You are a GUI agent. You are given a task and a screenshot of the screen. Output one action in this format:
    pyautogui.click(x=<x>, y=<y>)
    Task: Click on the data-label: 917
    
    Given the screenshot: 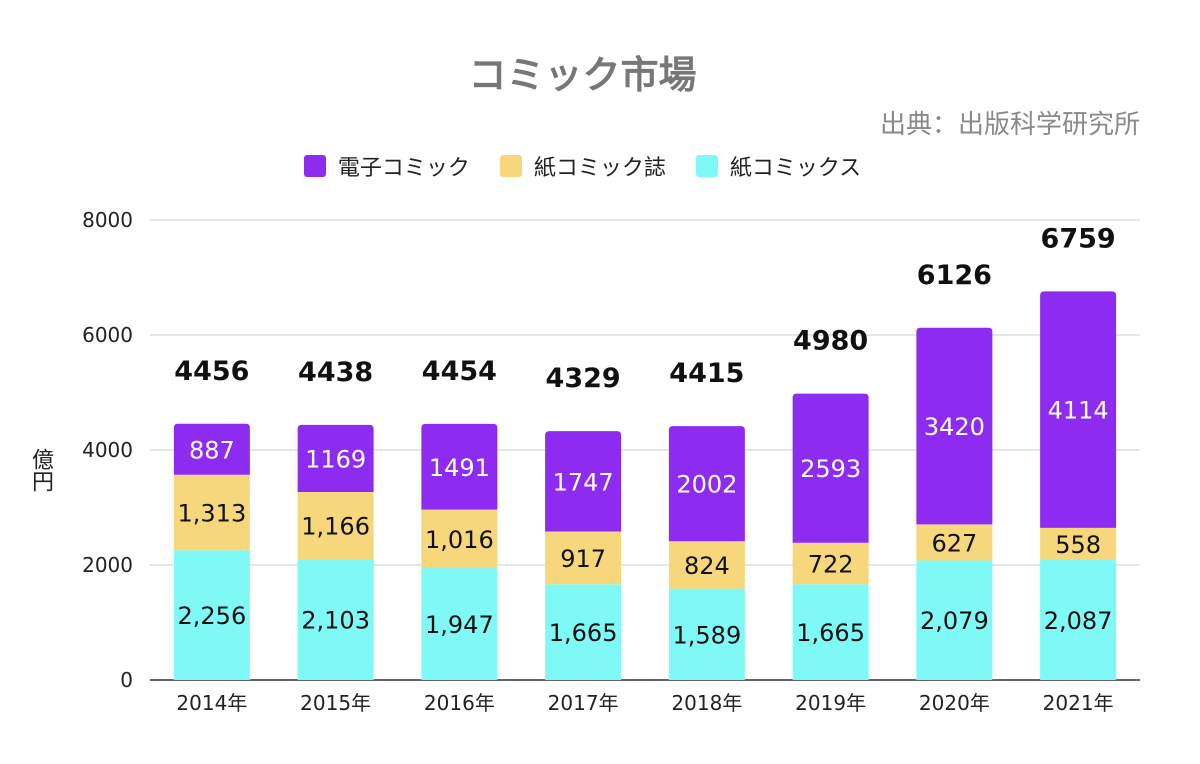 What is the action you would take?
    pyautogui.click(x=583, y=559)
    